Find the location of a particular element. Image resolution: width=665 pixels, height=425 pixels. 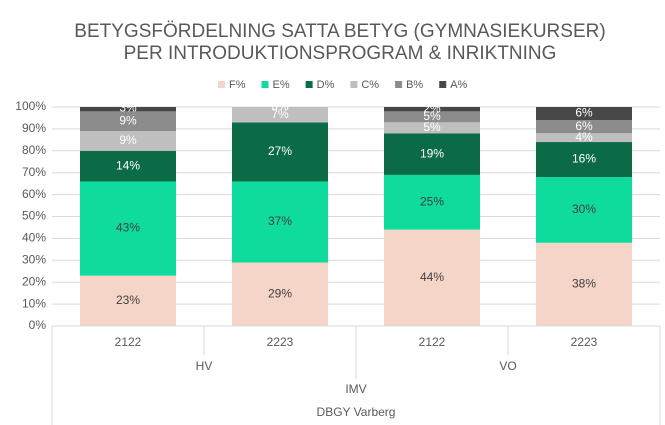

y-tick-label: 60% is located at coordinates (34, 194).